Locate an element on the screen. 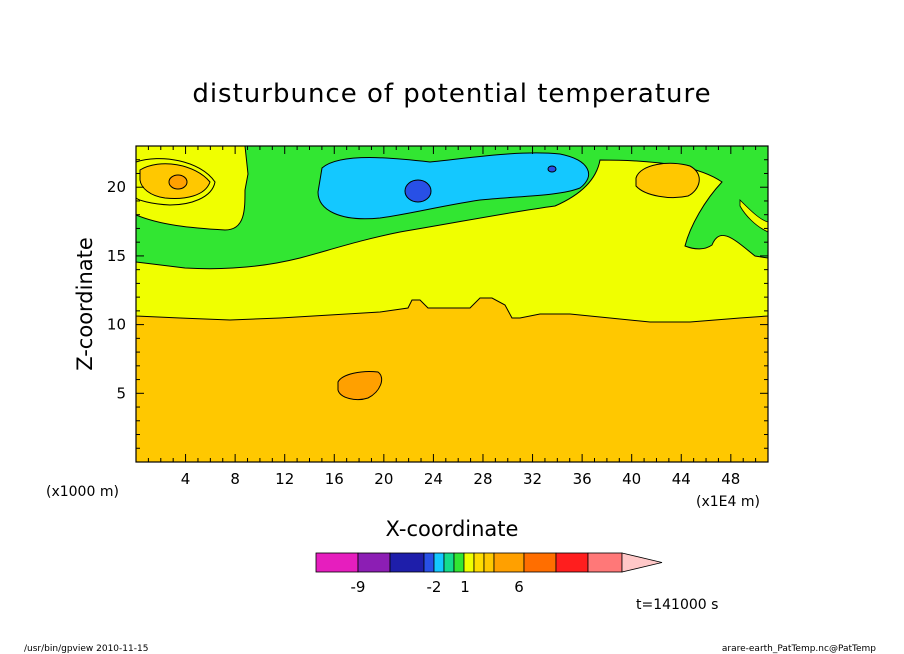 The image size is (904, 654). x-tick-label: 32 is located at coordinates (532, 479).